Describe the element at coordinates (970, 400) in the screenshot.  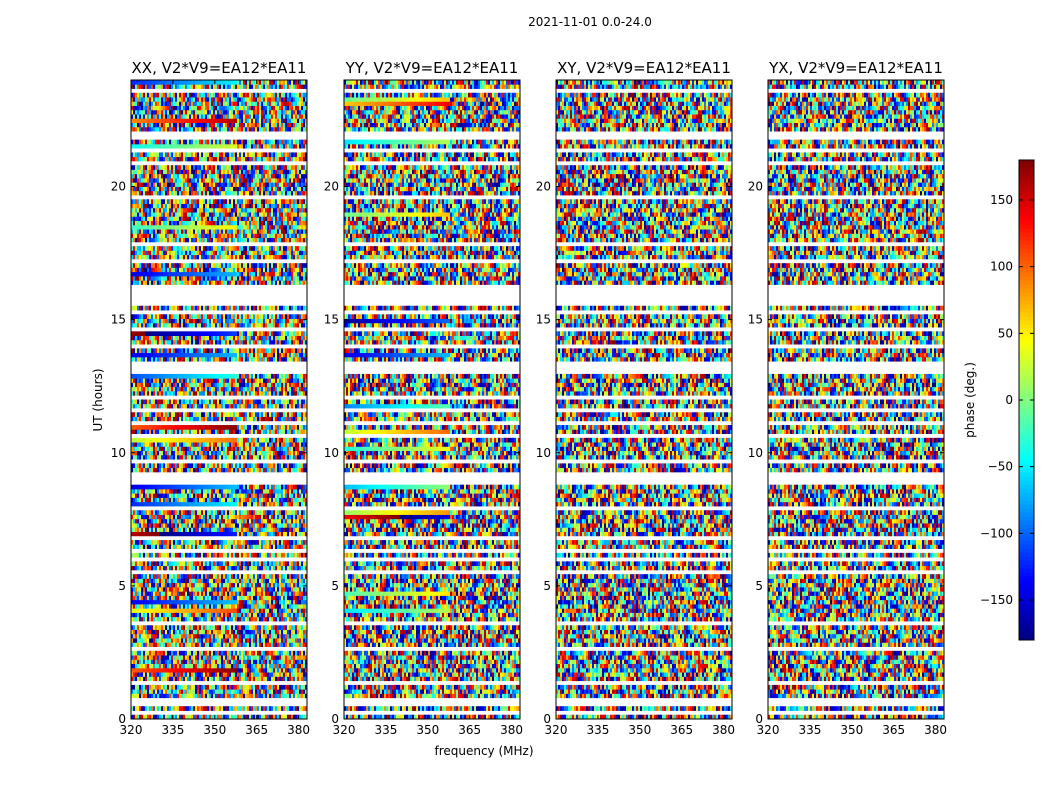
I see `colorbar-label: phase (deg.)` at that location.